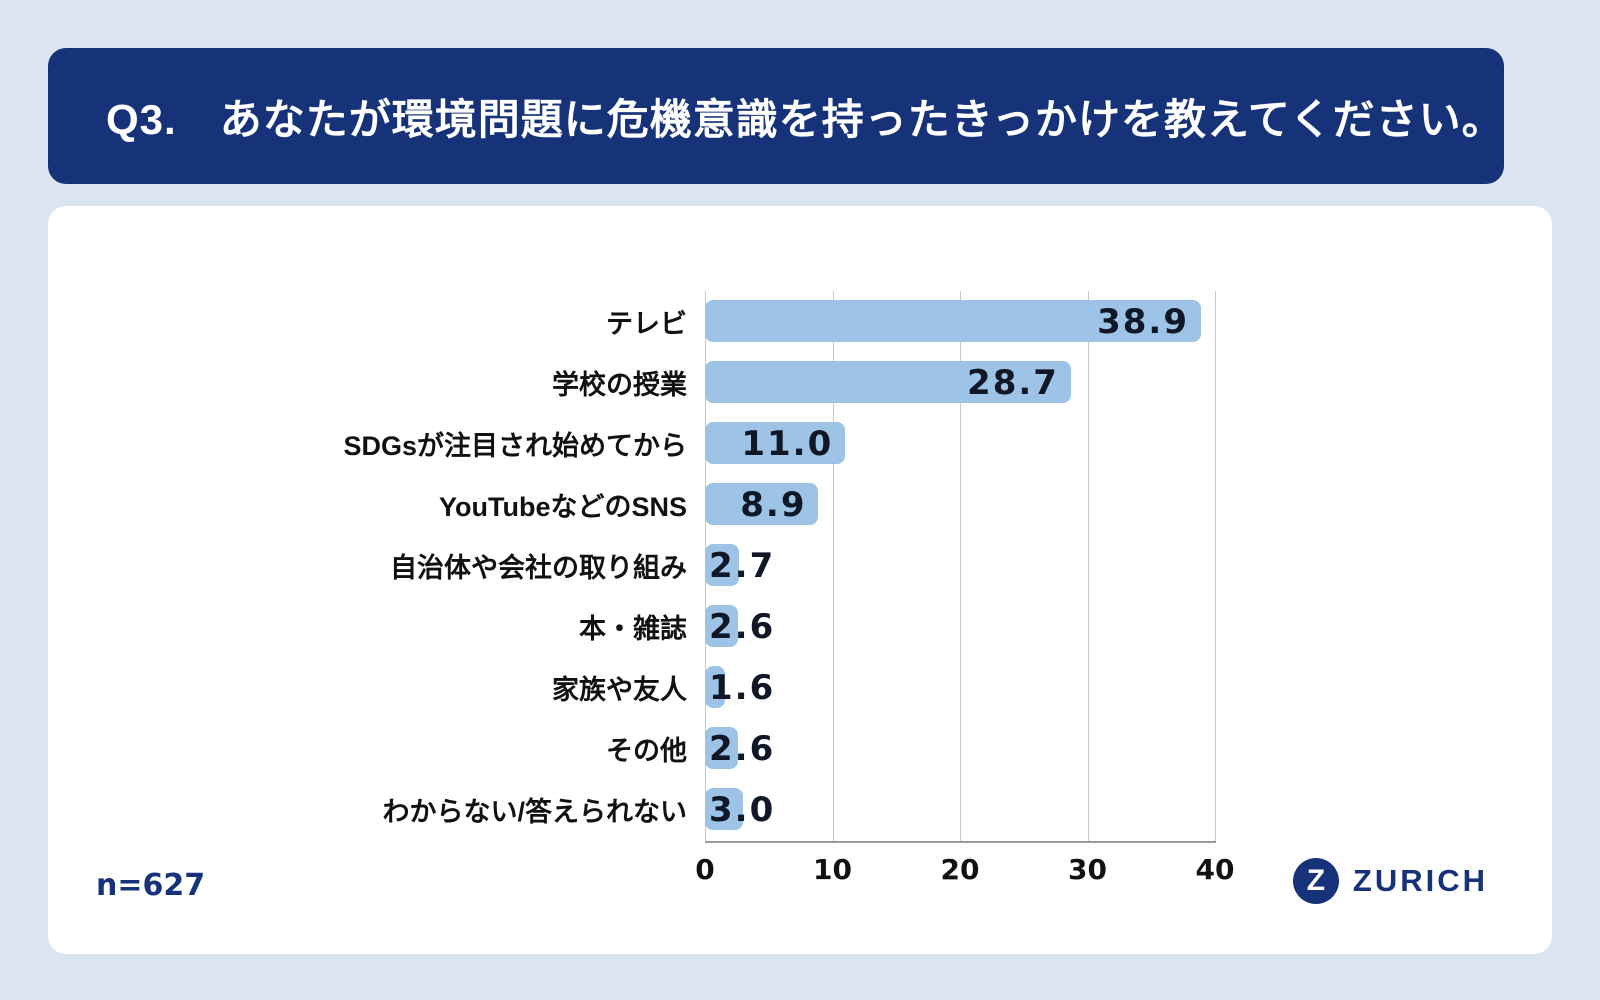 The image size is (1600, 1000). What do you see at coordinates (619, 385) in the screenshot?
I see `category-label: 学校の授業` at bounding box center [619, 385].